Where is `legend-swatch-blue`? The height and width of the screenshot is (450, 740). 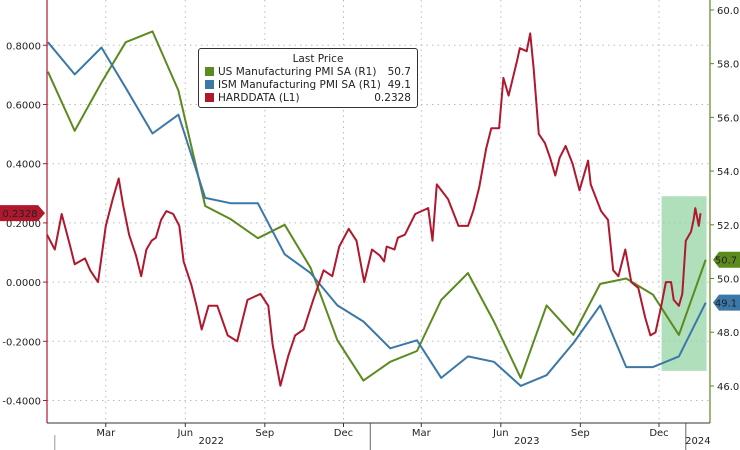
legend-swatch-blue is located at coordinates (209, 84).